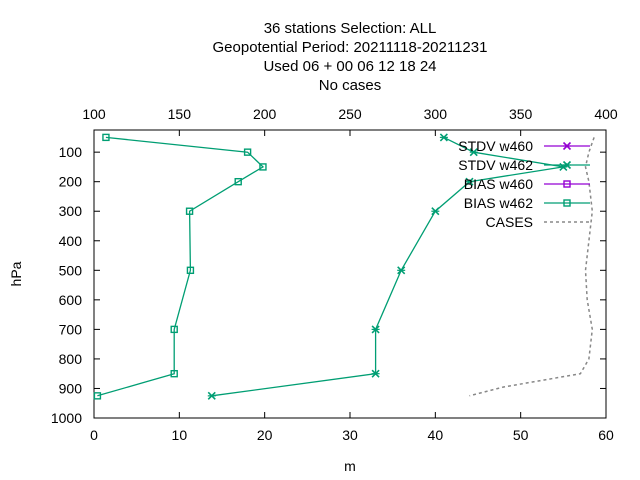  Describe the element at coordinates (350, 28) in the screenshot. I see `title-line-1: 36 stations Selection: ALL` at that location.